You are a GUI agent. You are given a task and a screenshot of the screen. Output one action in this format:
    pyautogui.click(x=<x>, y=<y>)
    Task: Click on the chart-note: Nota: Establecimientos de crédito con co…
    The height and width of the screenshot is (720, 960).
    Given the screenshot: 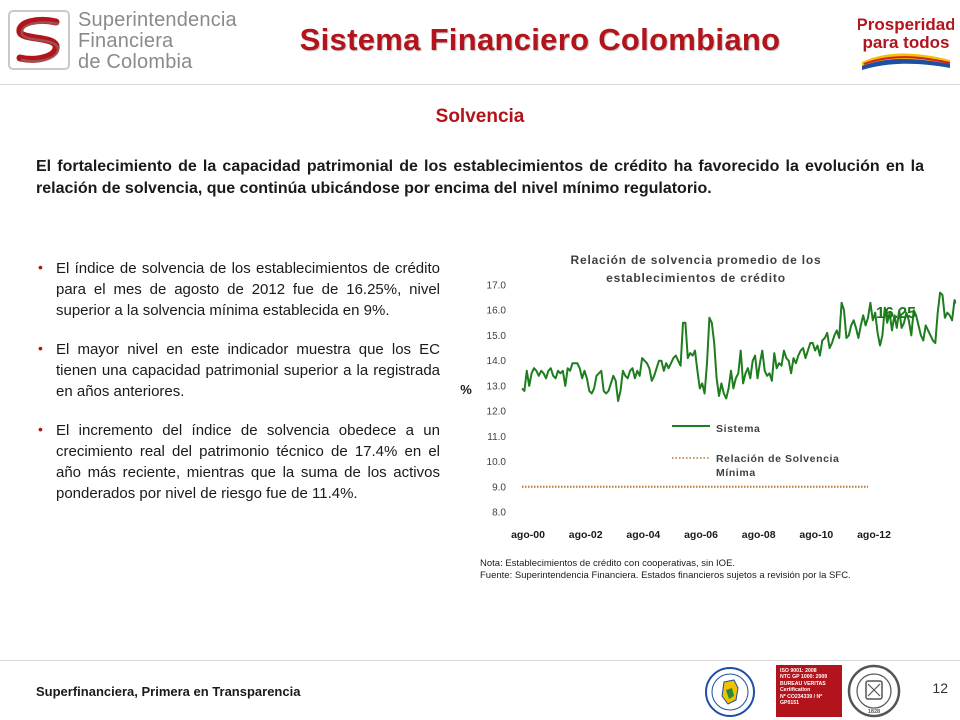 What is the action you would take?
    pyautogui.click(x=716, y=570)
    